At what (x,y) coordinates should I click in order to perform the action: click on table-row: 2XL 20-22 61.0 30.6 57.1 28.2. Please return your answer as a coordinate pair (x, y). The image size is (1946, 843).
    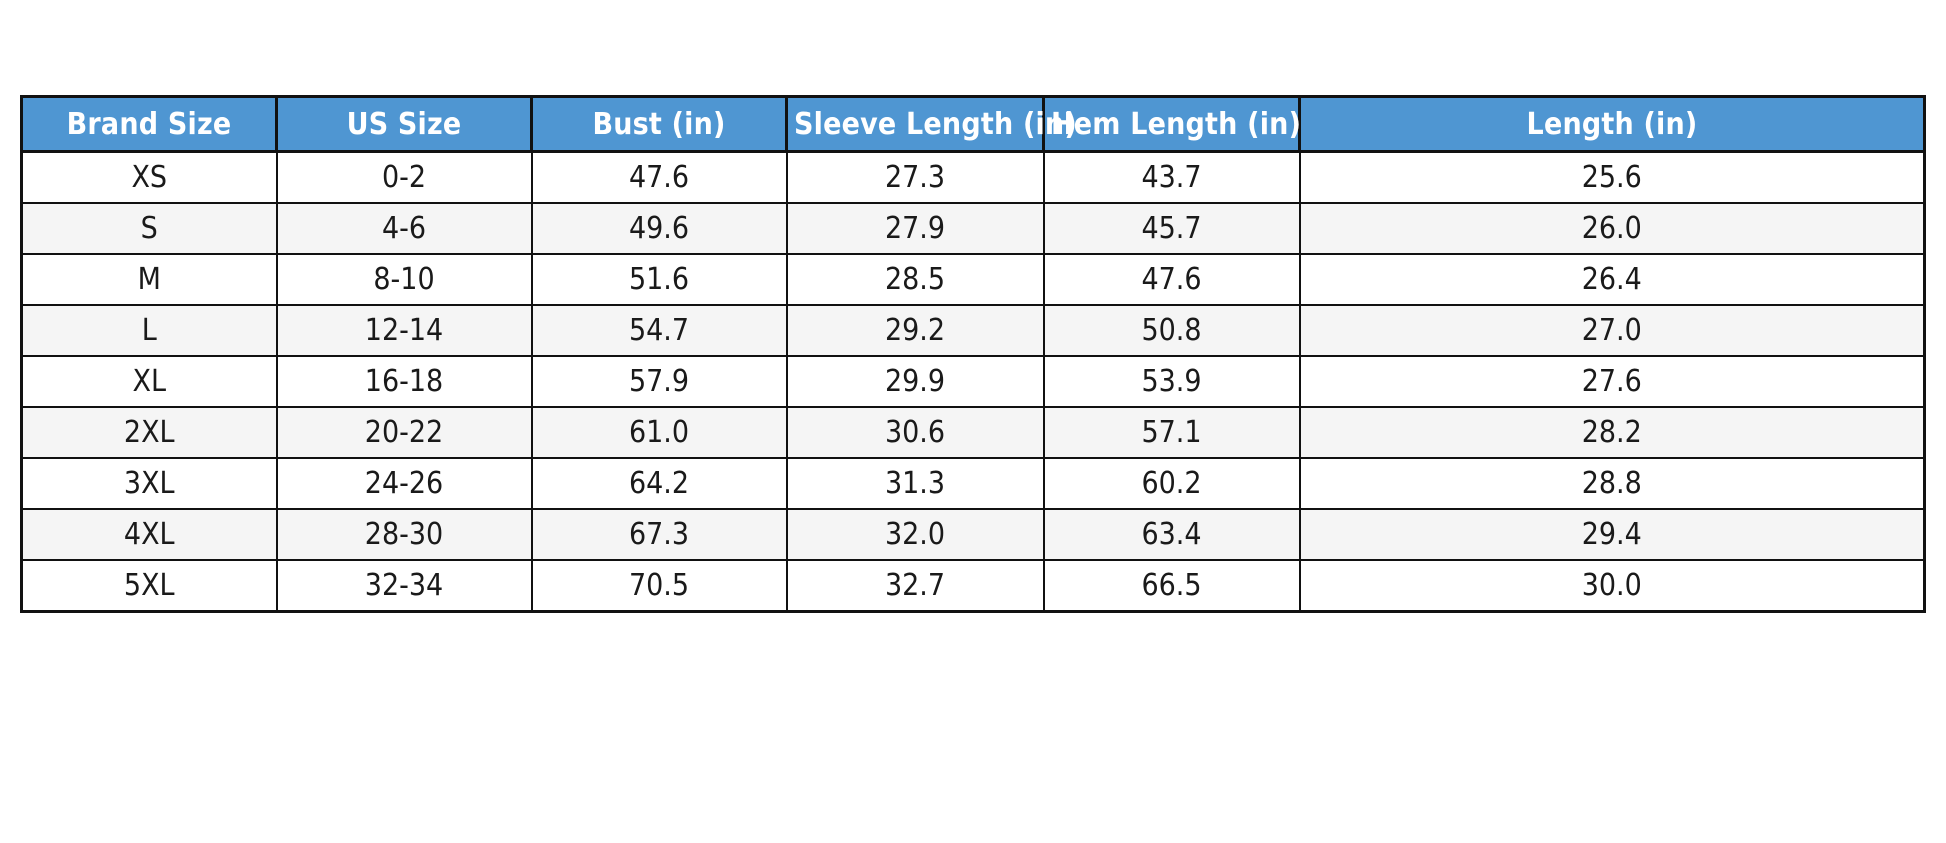
    Looking at the image, I should click on (973, 432).